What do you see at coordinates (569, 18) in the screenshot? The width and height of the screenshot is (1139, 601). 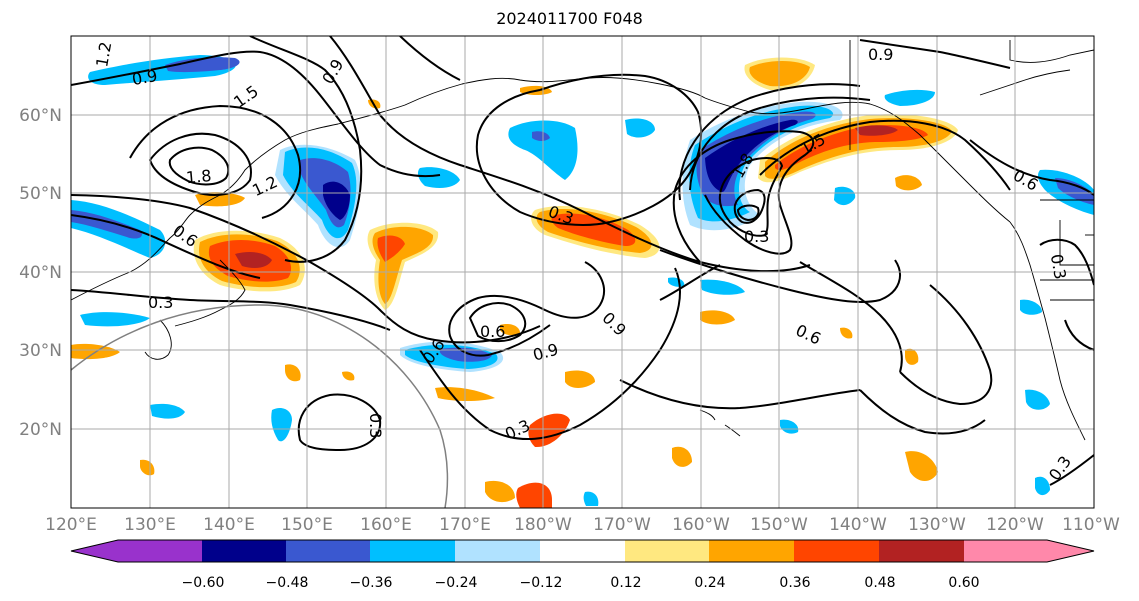 I see `map-title: 2024011700 F048` at bounding box center [569, 18].